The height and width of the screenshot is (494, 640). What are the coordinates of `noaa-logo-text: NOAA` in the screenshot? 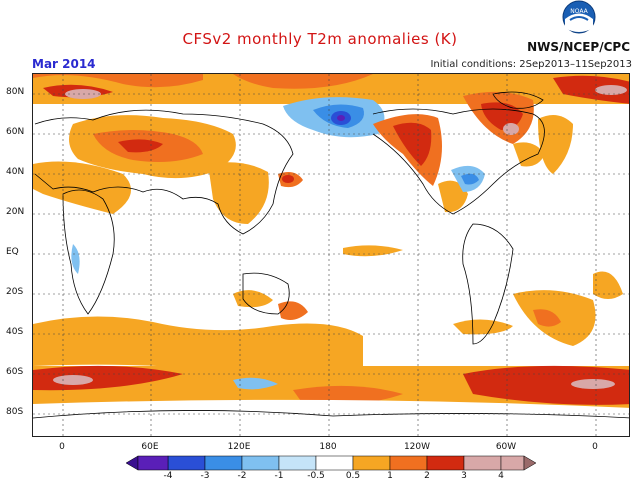 It's located at (579, 11).